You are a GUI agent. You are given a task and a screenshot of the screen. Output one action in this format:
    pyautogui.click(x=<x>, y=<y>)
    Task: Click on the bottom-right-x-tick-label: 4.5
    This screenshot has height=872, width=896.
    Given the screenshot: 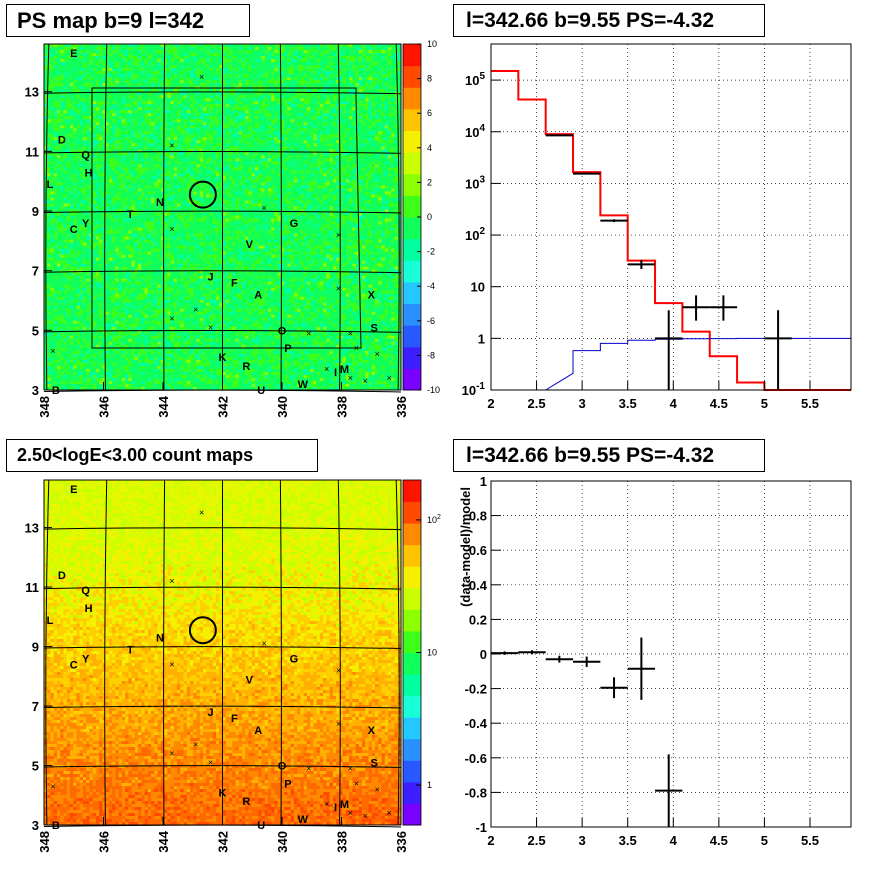 What is the action you would take?
    pyautogui.click(x=719, y=840)
    